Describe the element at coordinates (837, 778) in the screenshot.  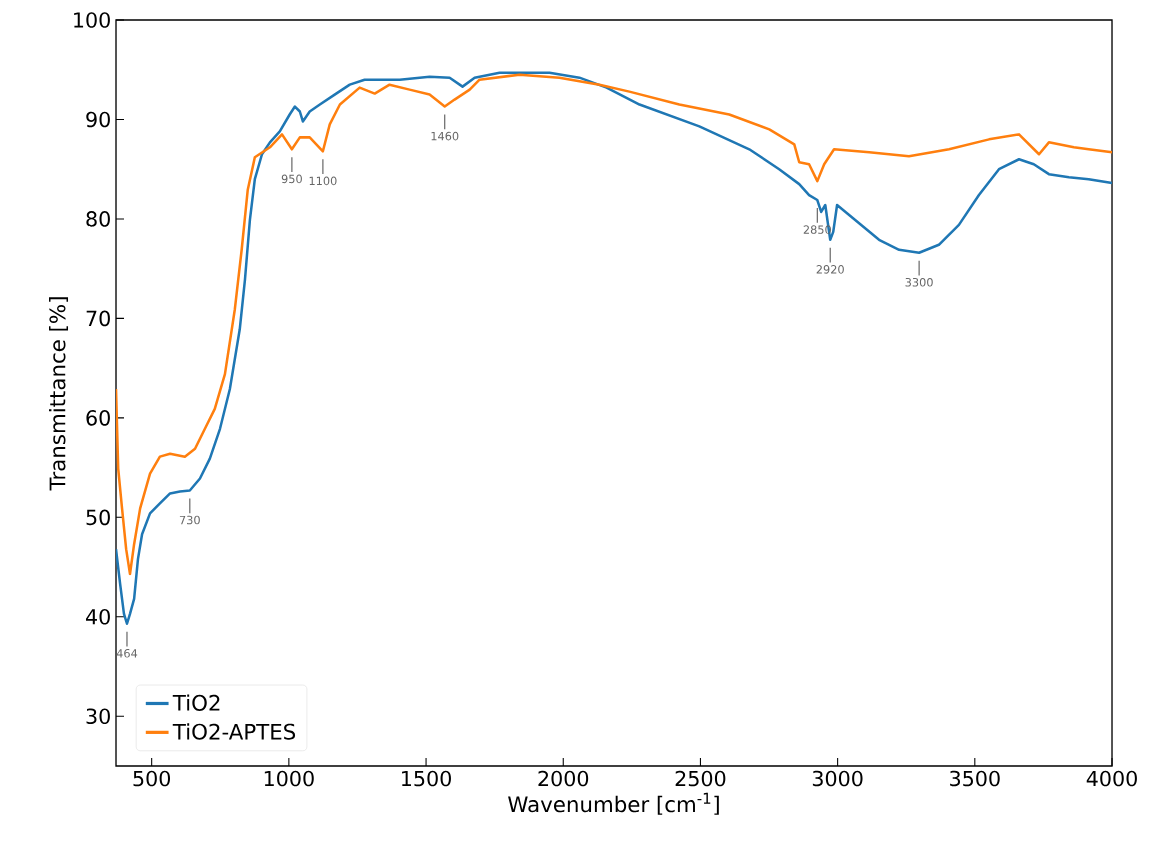
I see `x-tick-label: 3000` at that location.